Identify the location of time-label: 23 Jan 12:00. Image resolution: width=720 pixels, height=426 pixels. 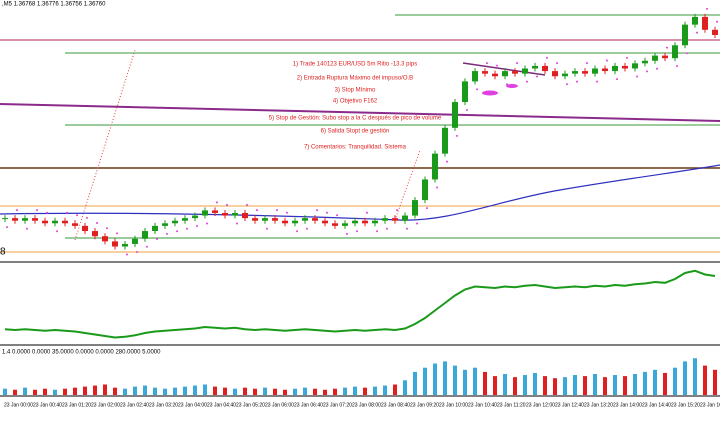
(540, 405).